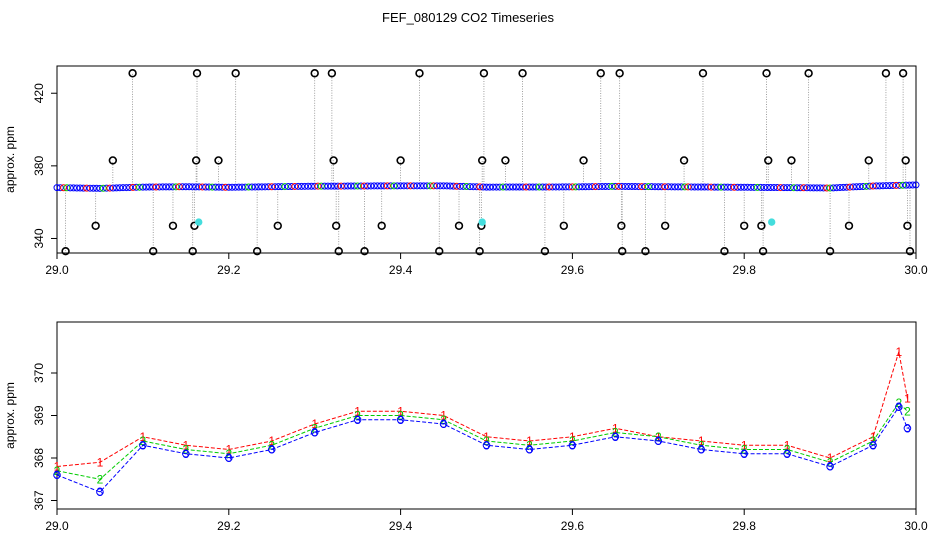 The image size is (936, 540). Describe the element at coordinates (39, 458) in the screenshot. I see `y-tick-label: 368` at that location.